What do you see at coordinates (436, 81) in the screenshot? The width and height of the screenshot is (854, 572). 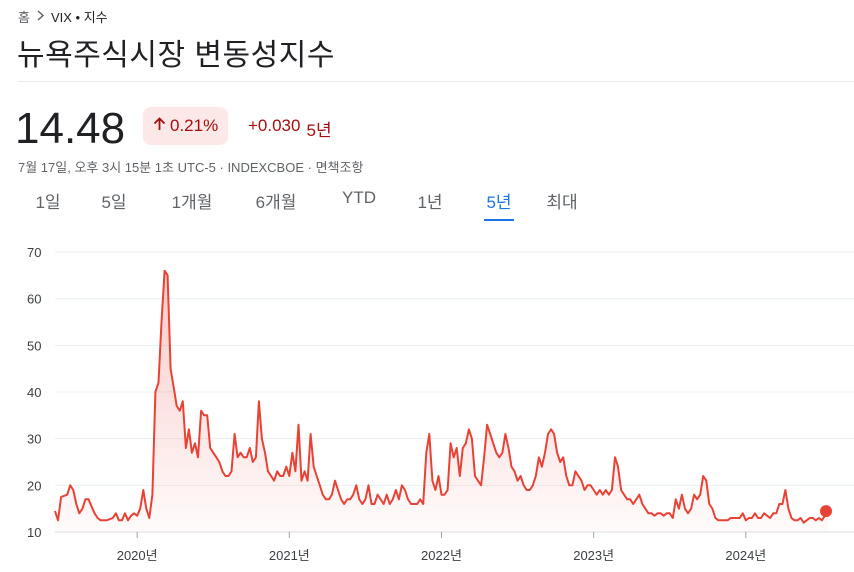 I see `divider` at bounding box center [436, 81].